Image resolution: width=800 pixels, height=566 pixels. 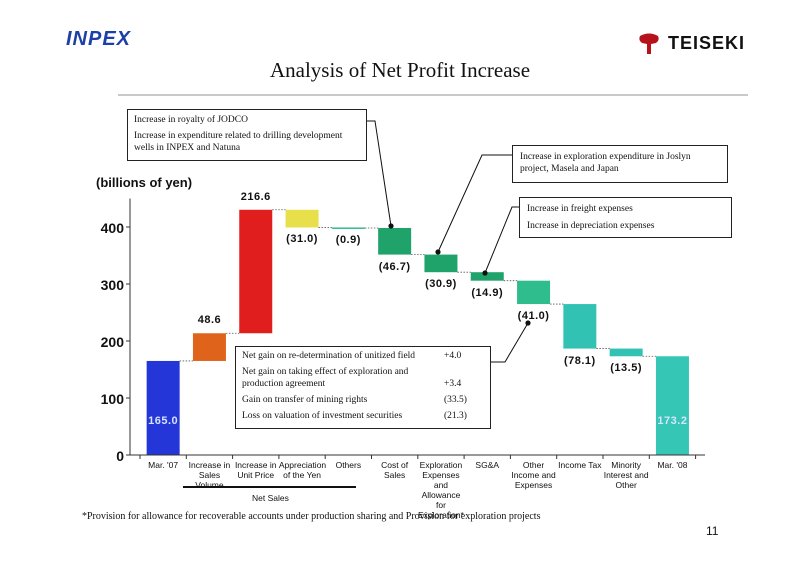 I want to click on category-label-5: Cost of Sales, so click(x=395, y=470).